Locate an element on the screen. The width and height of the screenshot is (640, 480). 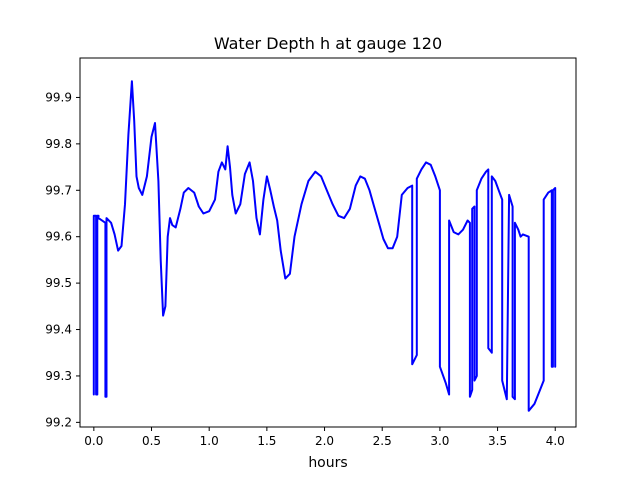
y-tick-label: 99.4 is located at coordinates (58, 330).